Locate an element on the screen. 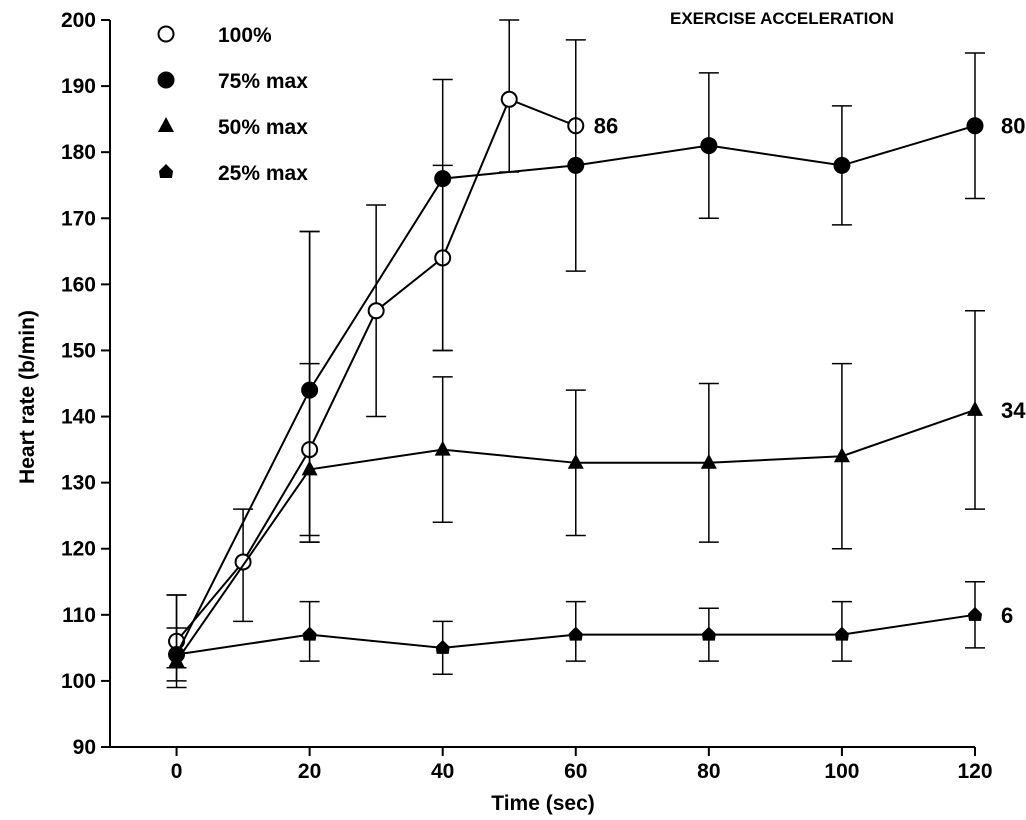 Image resolution: width=1026 pixels, height=820 pixels. y-tick-label: 150 is located at coordinates (78, 350).